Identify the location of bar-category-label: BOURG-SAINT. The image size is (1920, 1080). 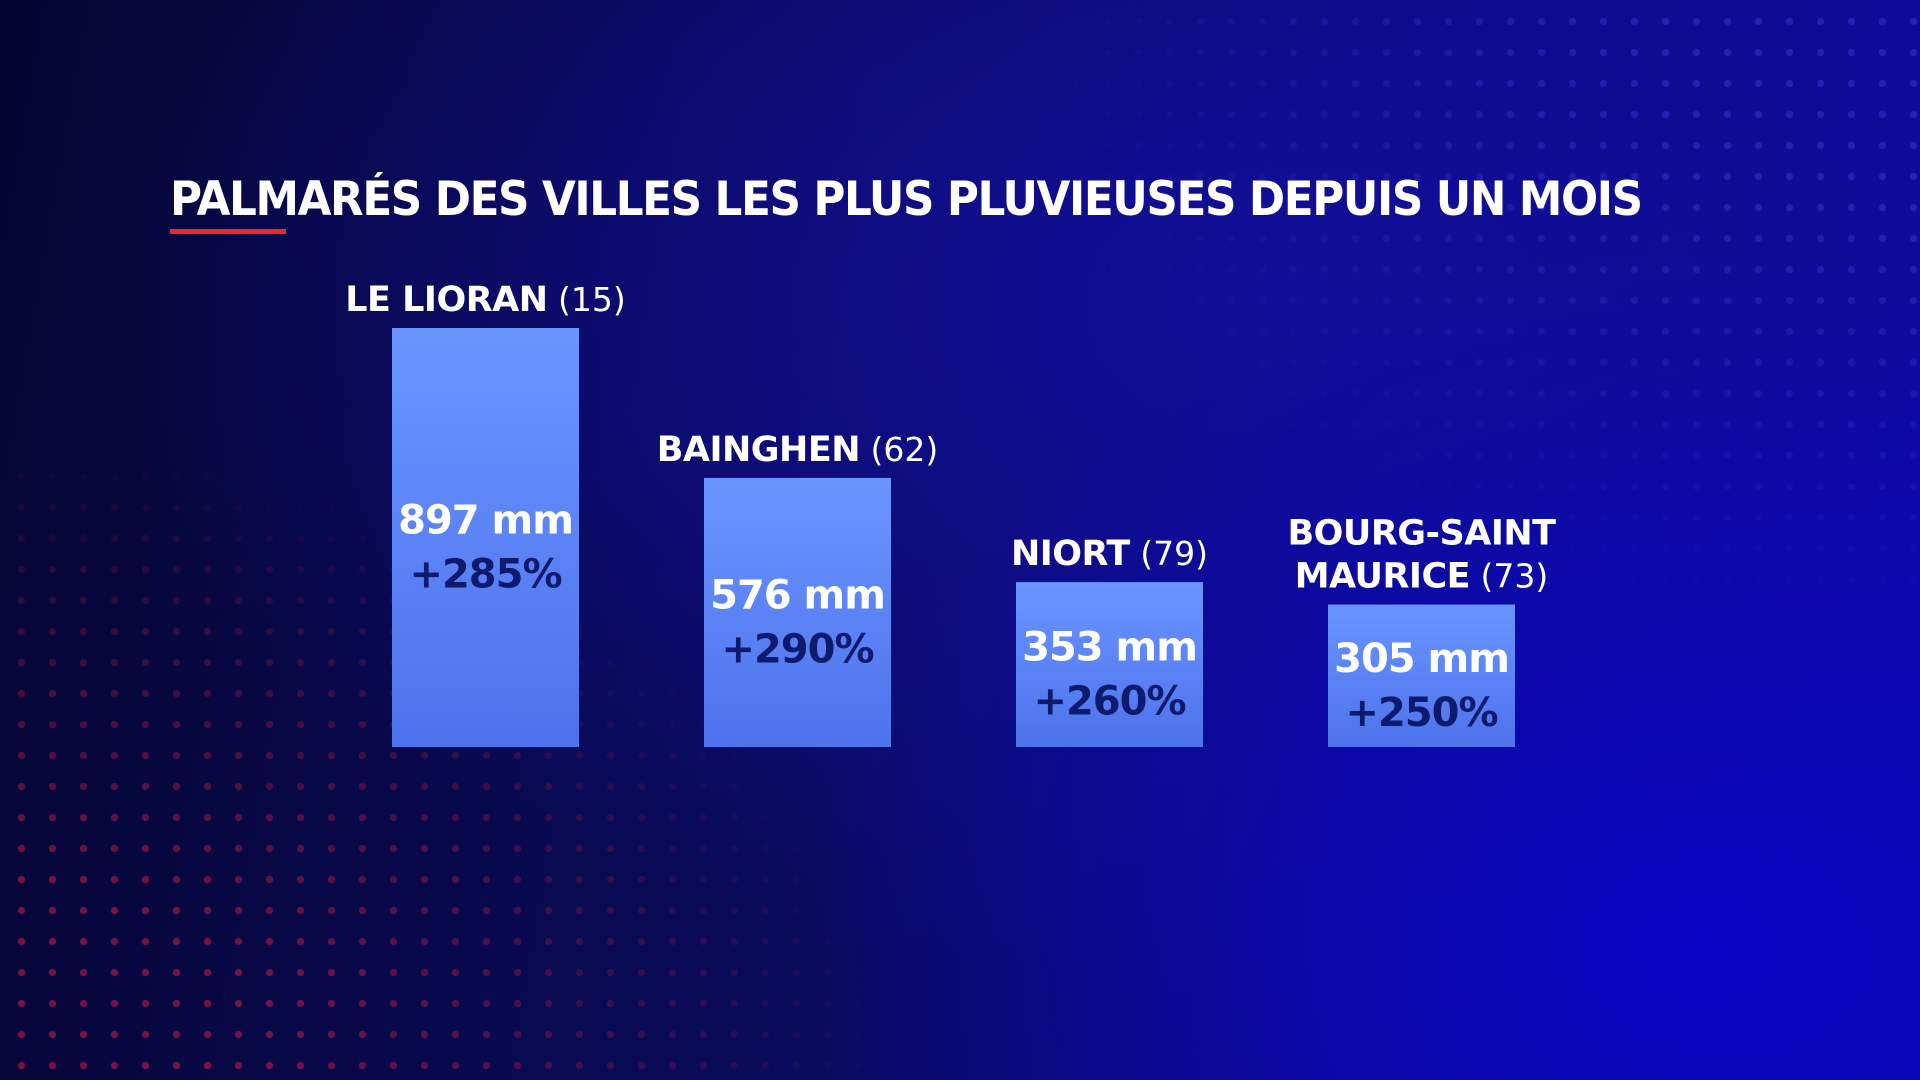
(1421, 534).